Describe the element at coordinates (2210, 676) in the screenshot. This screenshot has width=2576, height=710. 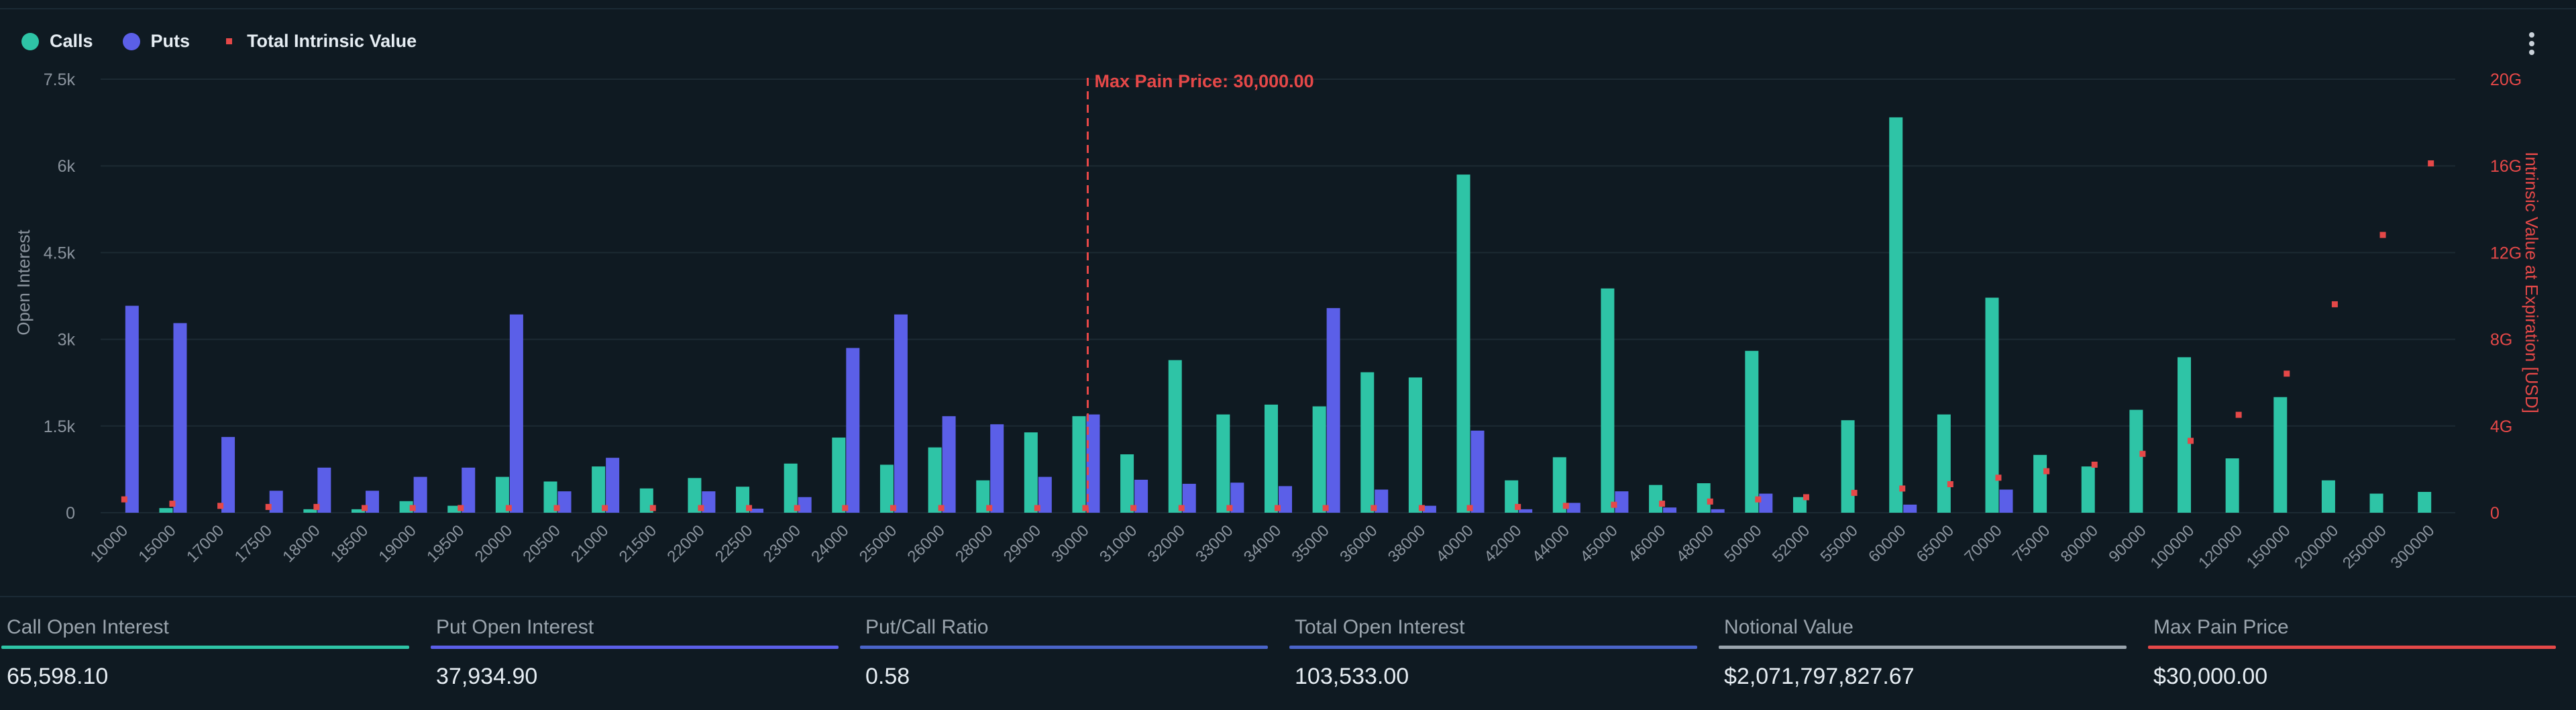
I see `stat-value: $30,000.00` at that location.